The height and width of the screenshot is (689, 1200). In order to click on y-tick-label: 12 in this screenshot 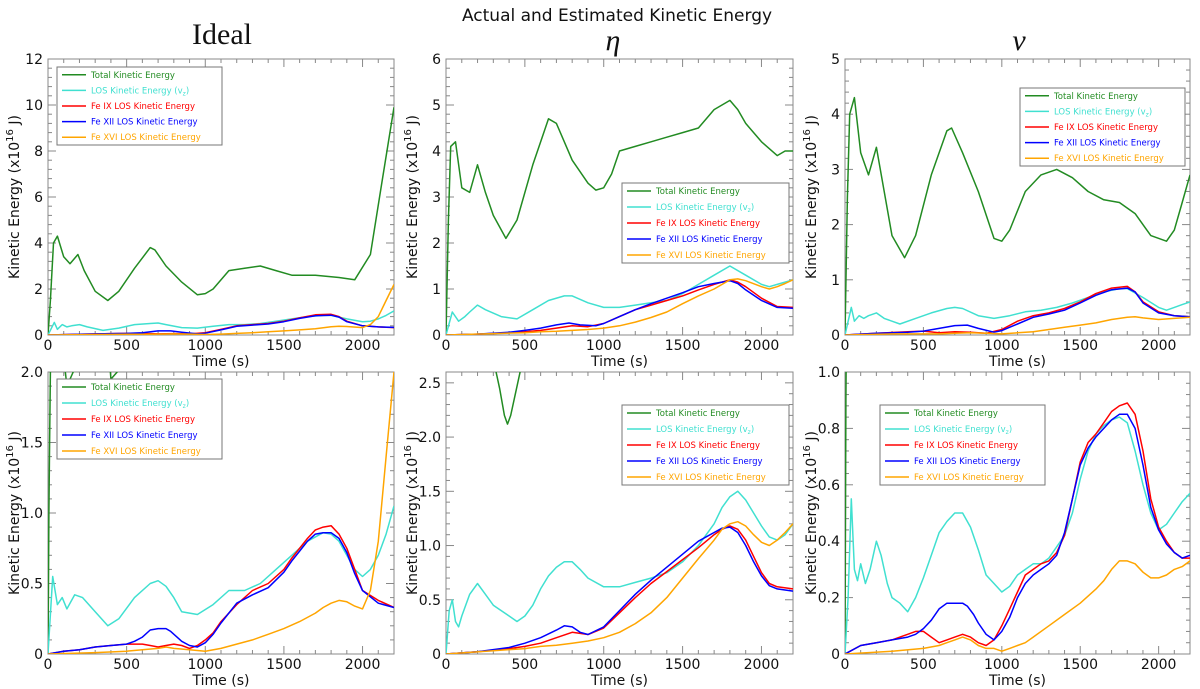, I will do `click(34, 60)`.